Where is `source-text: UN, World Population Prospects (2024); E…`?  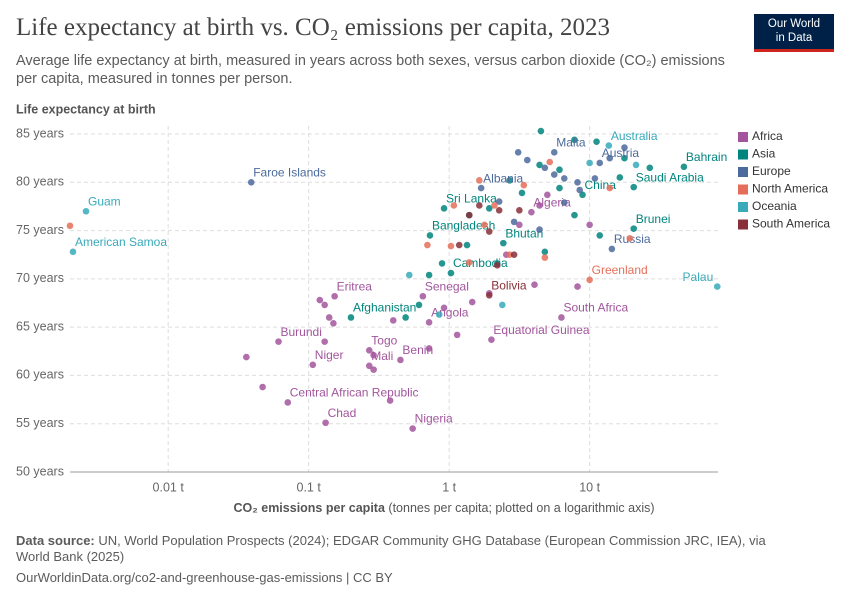
source-text: UN, World Population Prospects (2024); E… is located at coordinates (391, 548).